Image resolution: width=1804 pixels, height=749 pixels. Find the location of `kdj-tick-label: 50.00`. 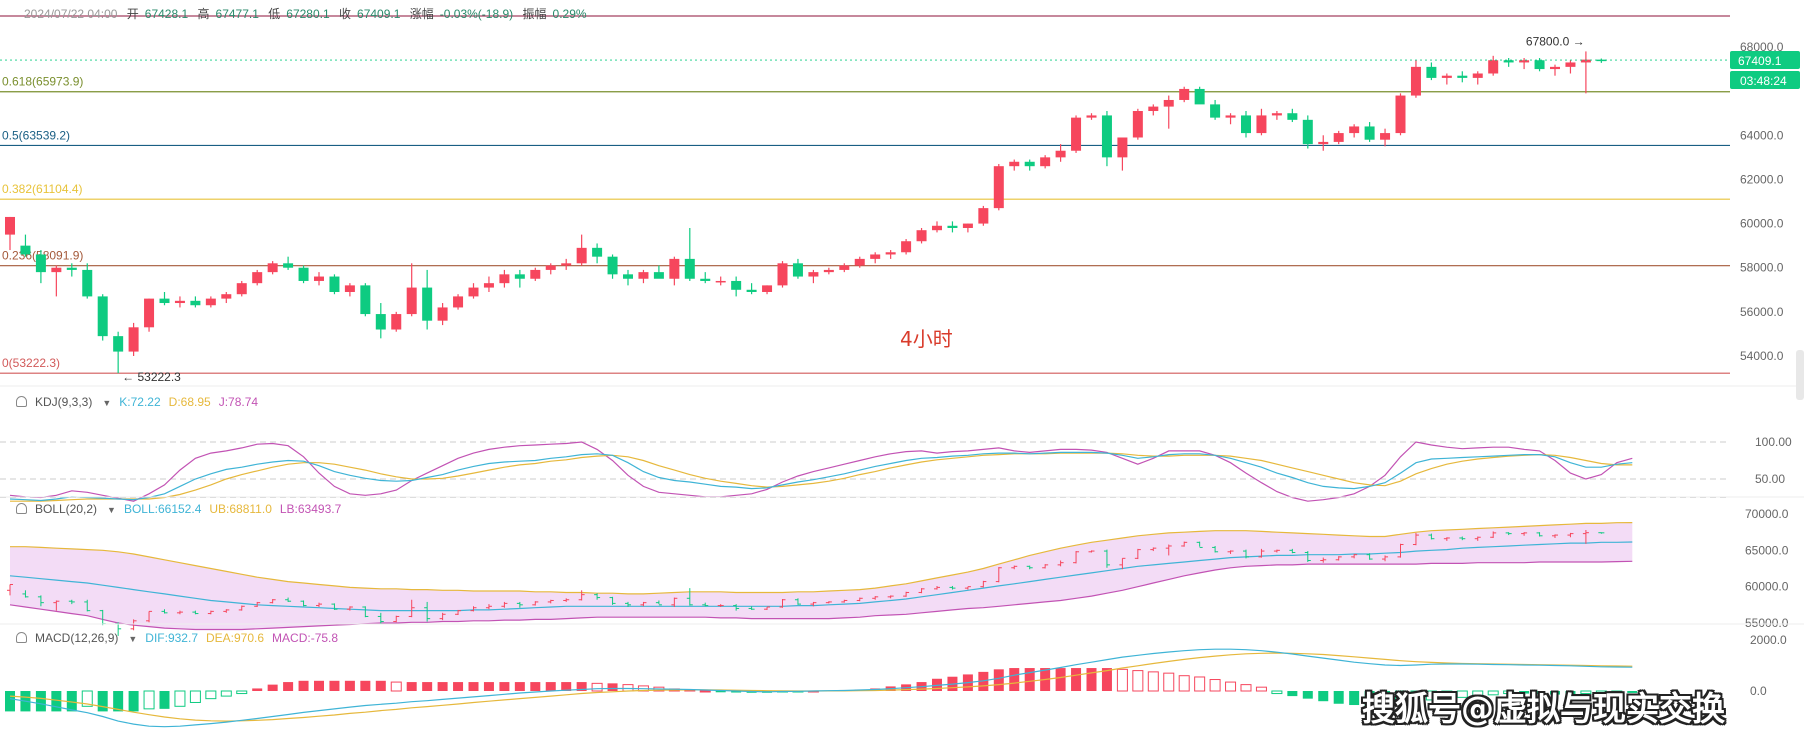

kdj-tick-label: 50.00 is located at coordinates (1770, 479).